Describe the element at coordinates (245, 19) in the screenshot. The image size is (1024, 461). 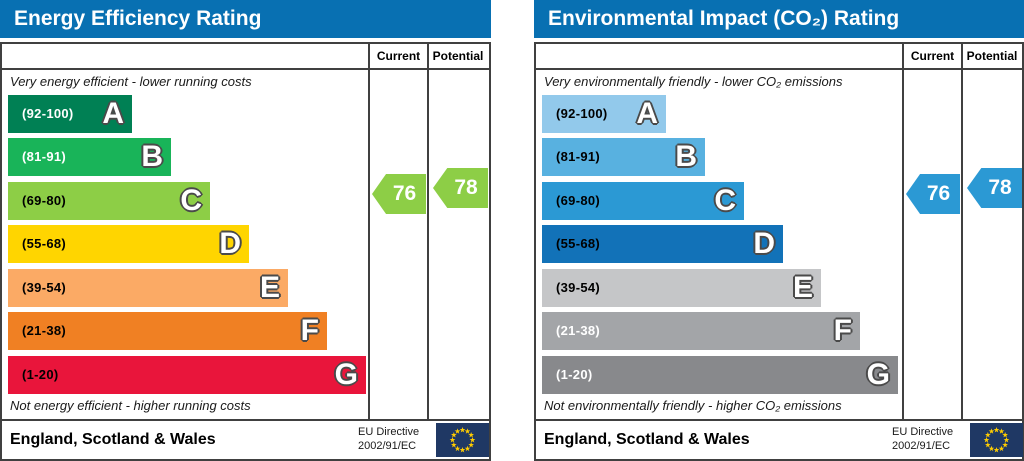
I see `chart-title: Energy Efficiency Rating` at that location.